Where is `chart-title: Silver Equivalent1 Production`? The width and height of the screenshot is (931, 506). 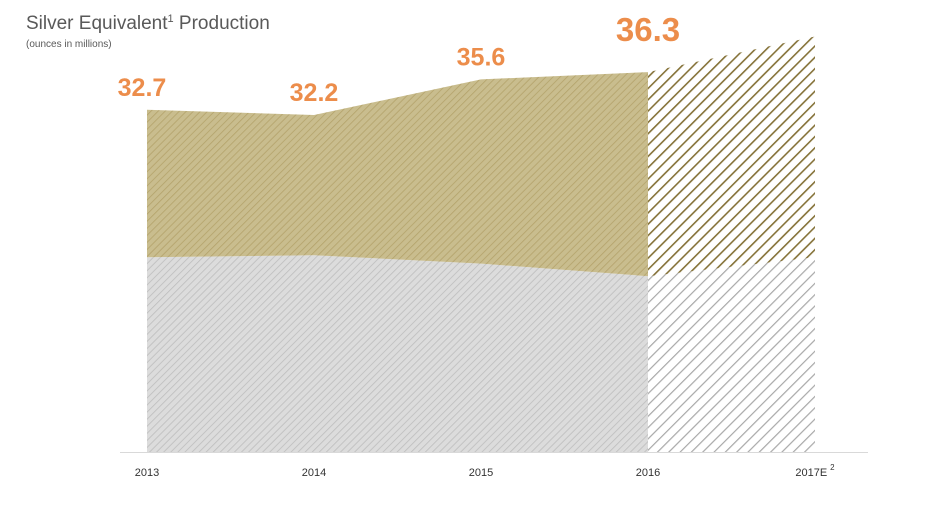
chart-title: Silver Equivalent1 Production is located at coordinates (148, 24).